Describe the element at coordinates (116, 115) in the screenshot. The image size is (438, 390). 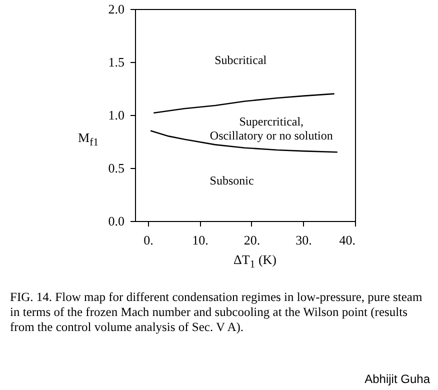
I see `y-tick-label: 1.0` at that location.